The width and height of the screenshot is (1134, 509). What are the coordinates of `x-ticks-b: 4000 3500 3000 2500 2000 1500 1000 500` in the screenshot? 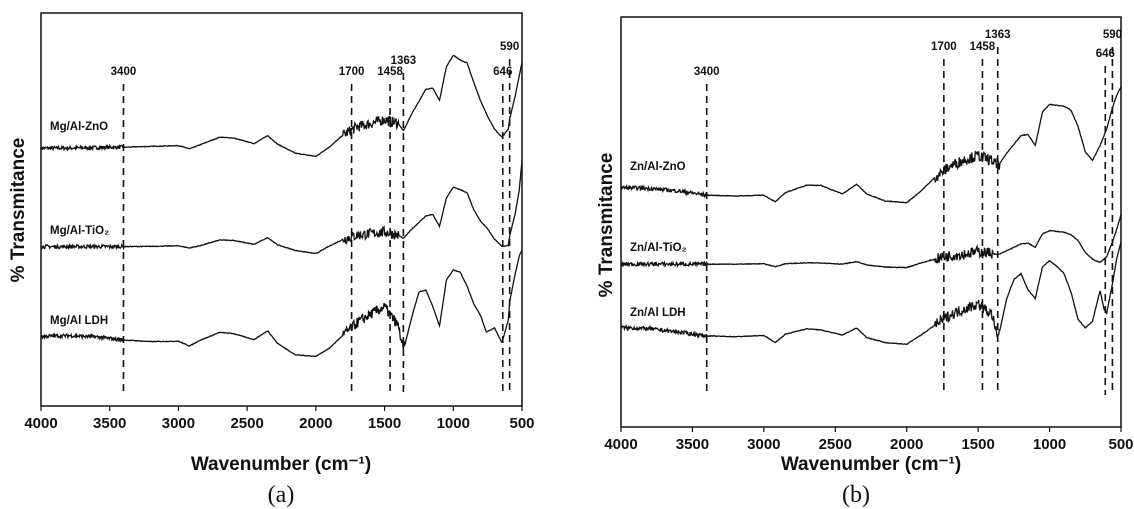 It's located at (869, 440).